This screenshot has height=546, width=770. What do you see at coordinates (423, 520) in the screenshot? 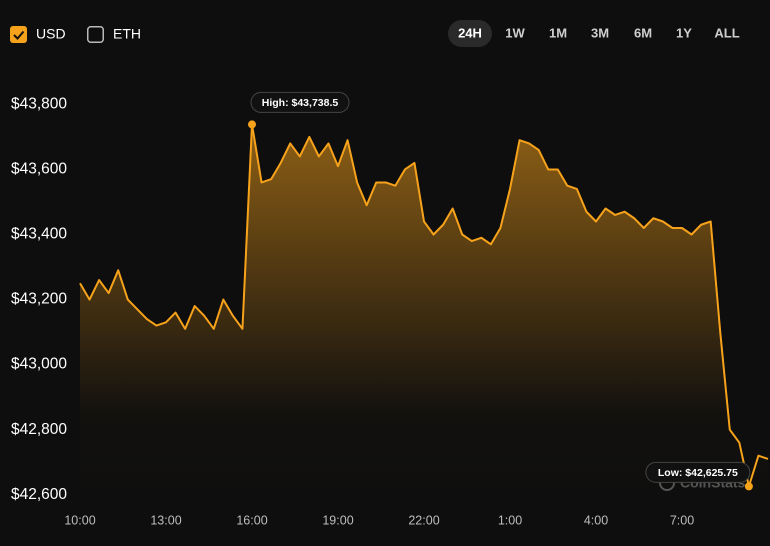
I see `x-tick-label: 22:00` at bounding box center [423, 520].